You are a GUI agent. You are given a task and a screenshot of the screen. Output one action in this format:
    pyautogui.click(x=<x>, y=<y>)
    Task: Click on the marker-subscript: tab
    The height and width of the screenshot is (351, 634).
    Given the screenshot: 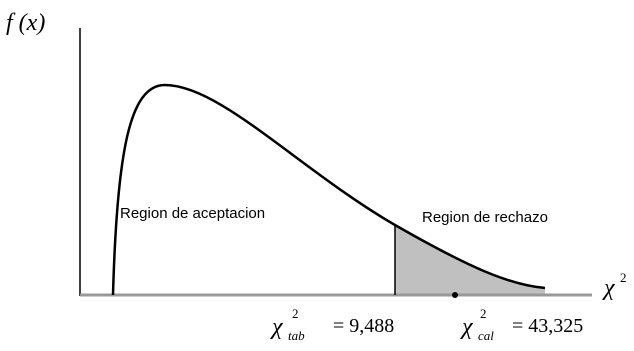 What is the action you would take?
    pyautogui.click(x=296, y=335)
    